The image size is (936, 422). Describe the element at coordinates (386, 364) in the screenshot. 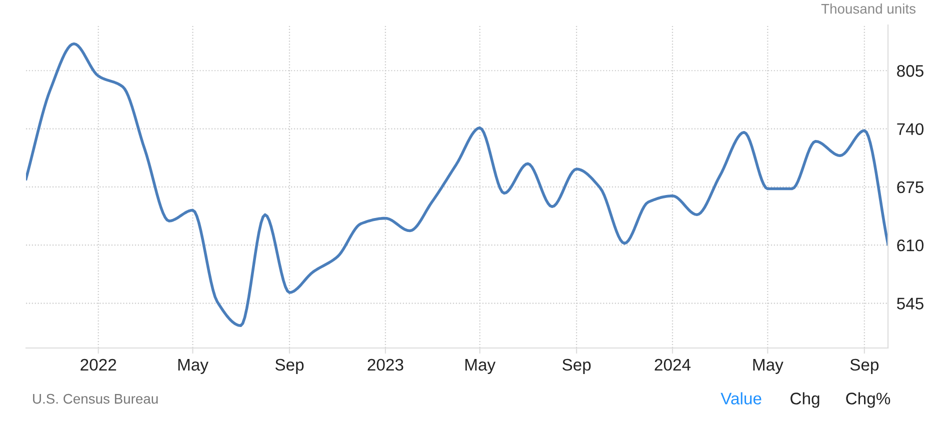

I see `x-tick-label: 2023` at that location.